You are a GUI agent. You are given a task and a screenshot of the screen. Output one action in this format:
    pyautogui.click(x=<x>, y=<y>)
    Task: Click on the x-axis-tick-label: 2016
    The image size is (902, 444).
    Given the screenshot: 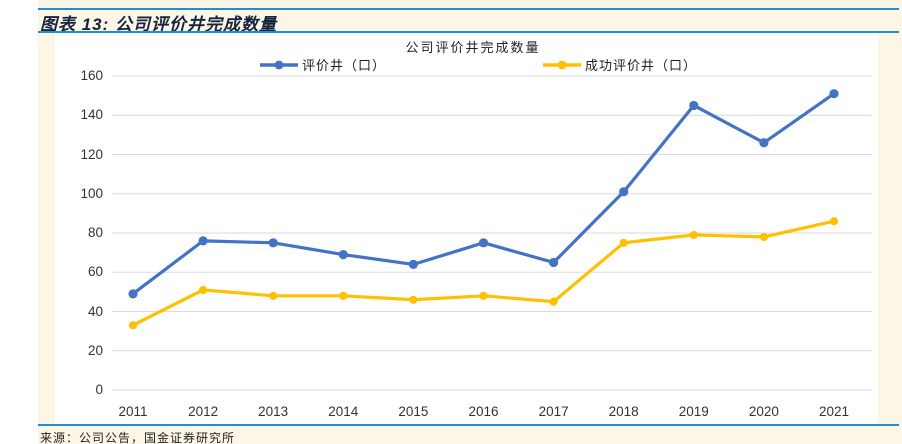 What is the action you would take?
    pyautogui.click(x=483, y=411)
    